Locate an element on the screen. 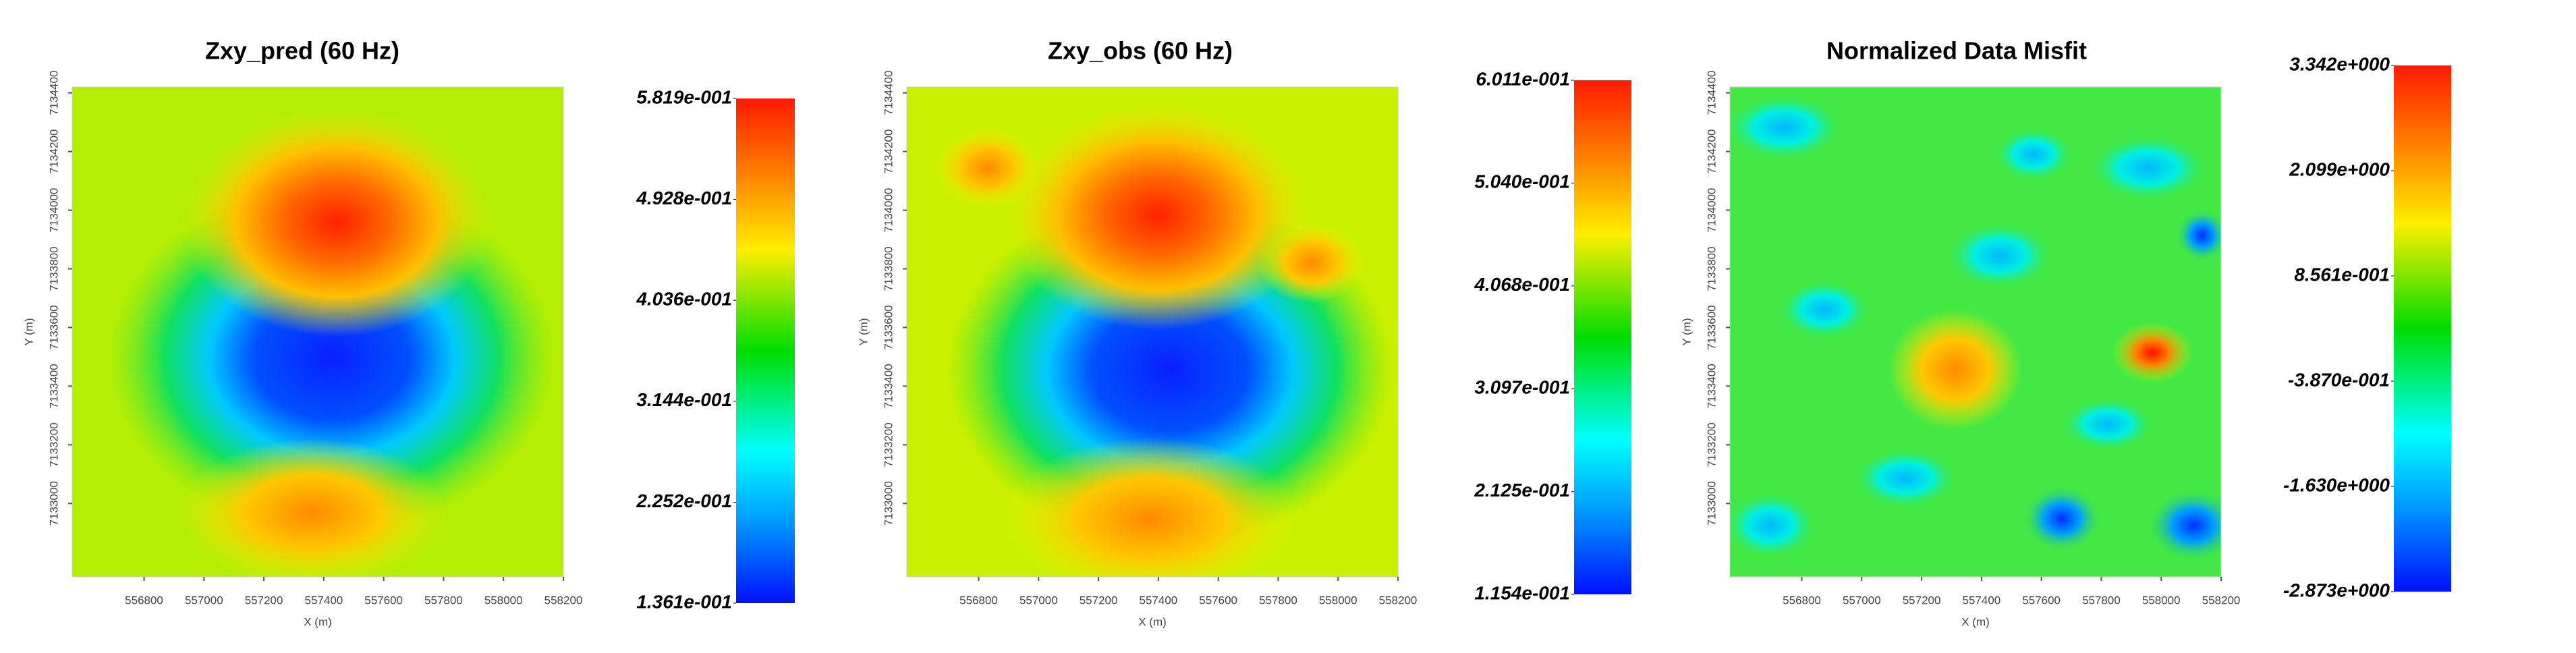 The width and height of the screenshot is (2576, 653). colorbar-tick-label: 2.125e-001 is located at coordinates (1522, 490).